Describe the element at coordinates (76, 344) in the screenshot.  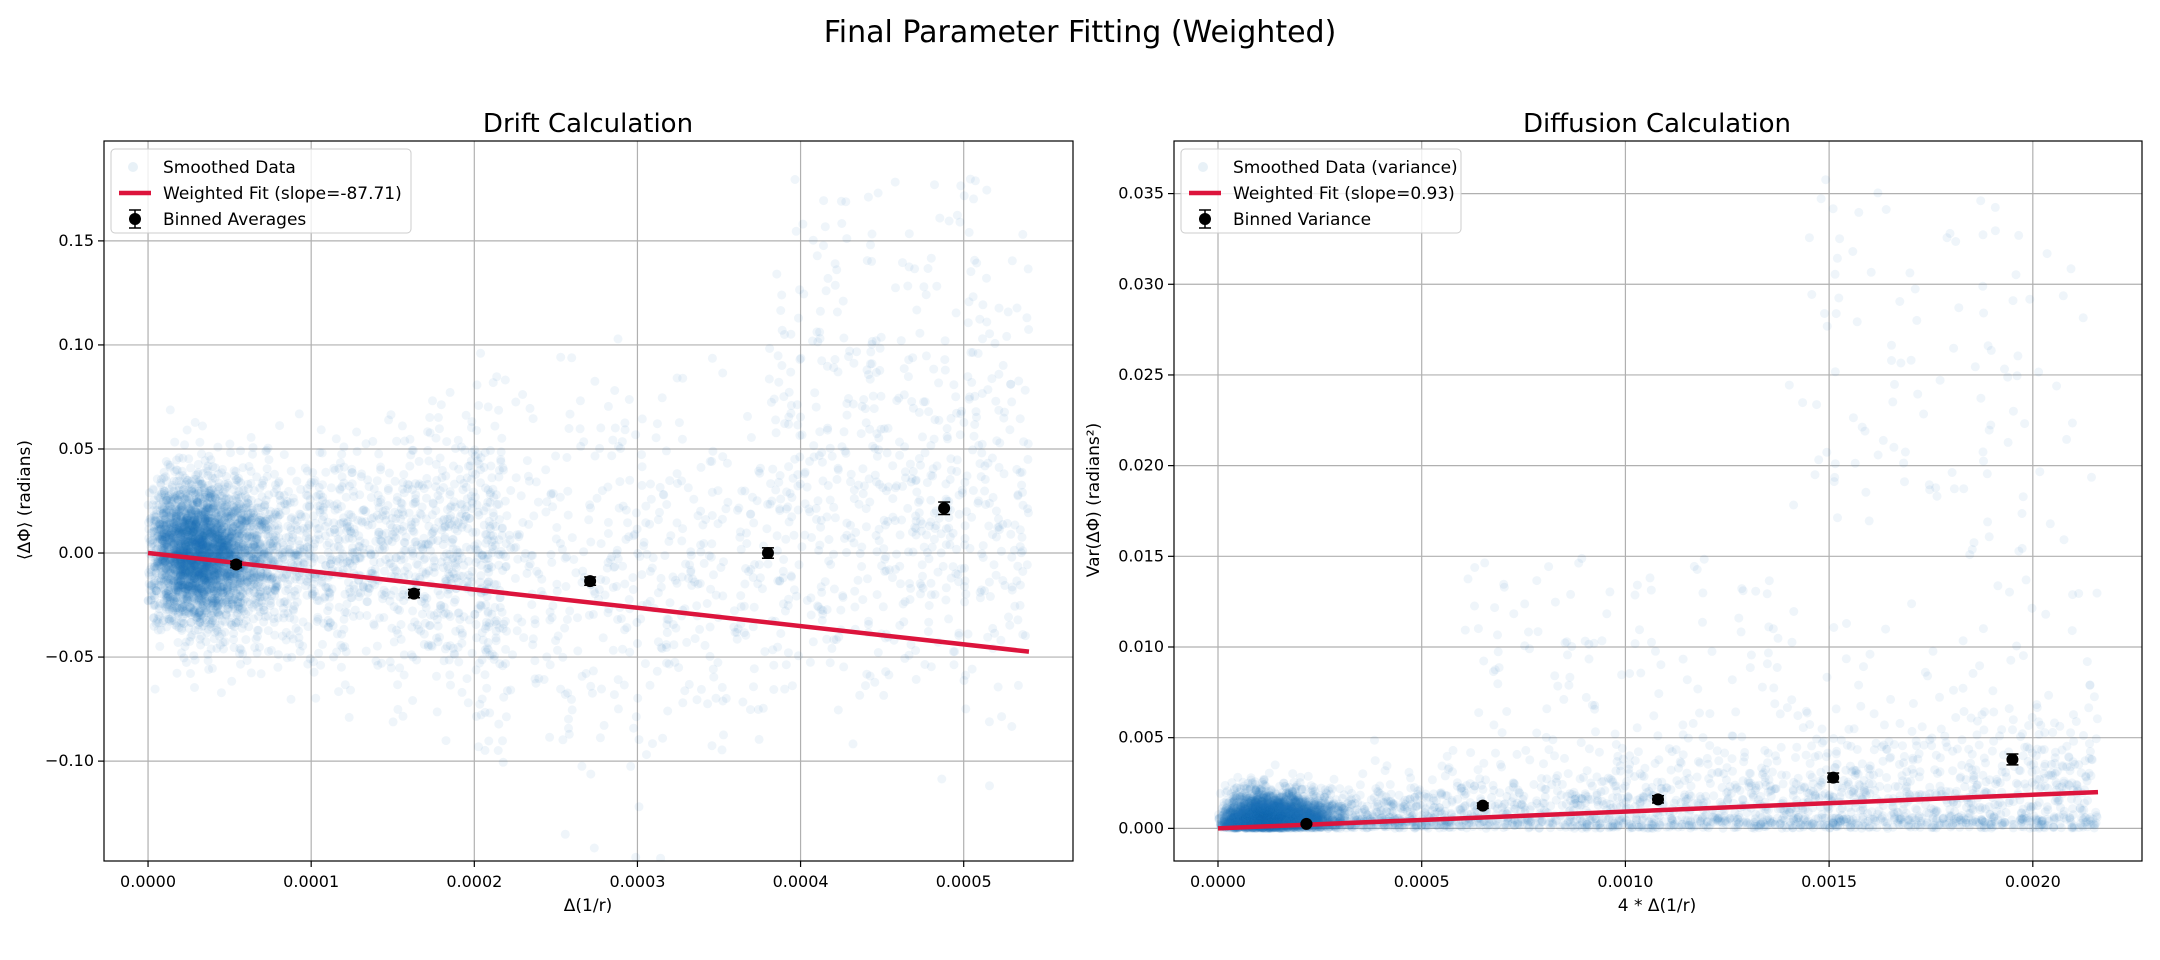
I see `drift-y-tick-label: 0.10` at that location.